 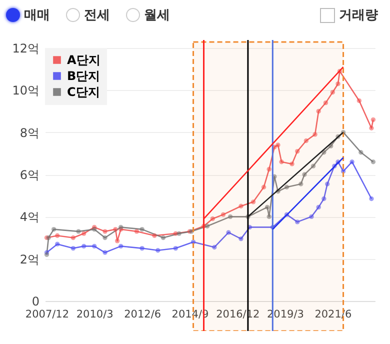 I want to click on y-tick-label: 12억, so click(x=26, y=49).